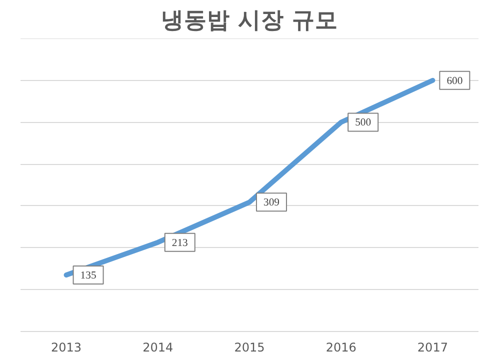 This screenshot has height=358, width=500. I want to click on x-tick-label: 2017, so click(432, 347).